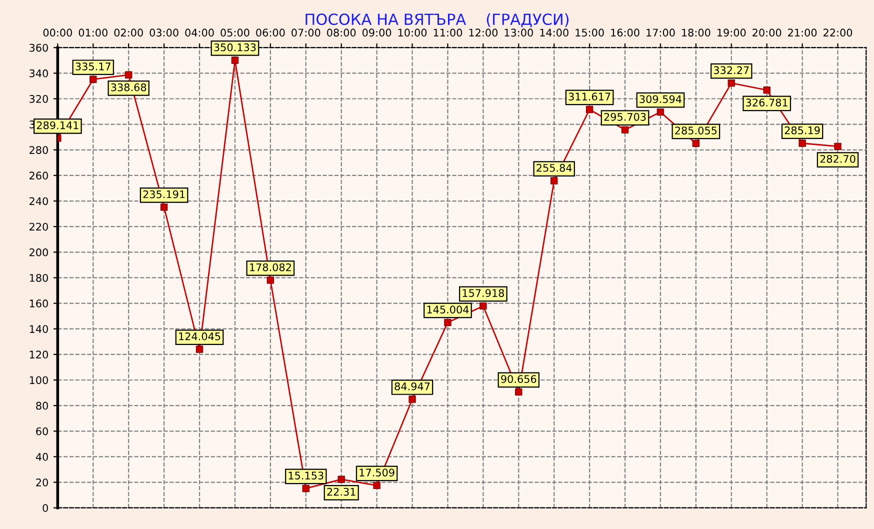 The height and width of the screenshot is (529, 874). What do you see at coordinates (306, 32) in the screenshot?
I see `x-tick-label: 07:00` at bounding box center [306, 32].